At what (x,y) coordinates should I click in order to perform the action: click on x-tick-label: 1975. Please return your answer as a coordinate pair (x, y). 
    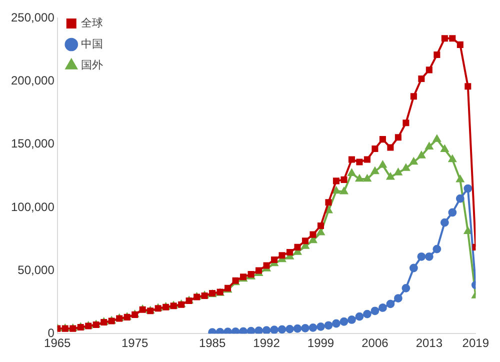
    Looking at the image, I should click on (135, 343).